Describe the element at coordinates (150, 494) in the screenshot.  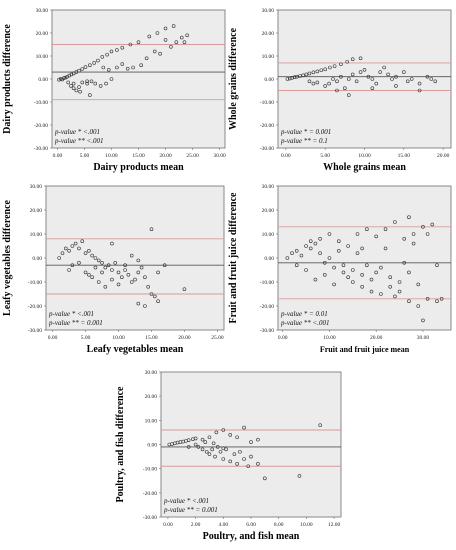
I see `y-tick-label: -20.00` at that location.